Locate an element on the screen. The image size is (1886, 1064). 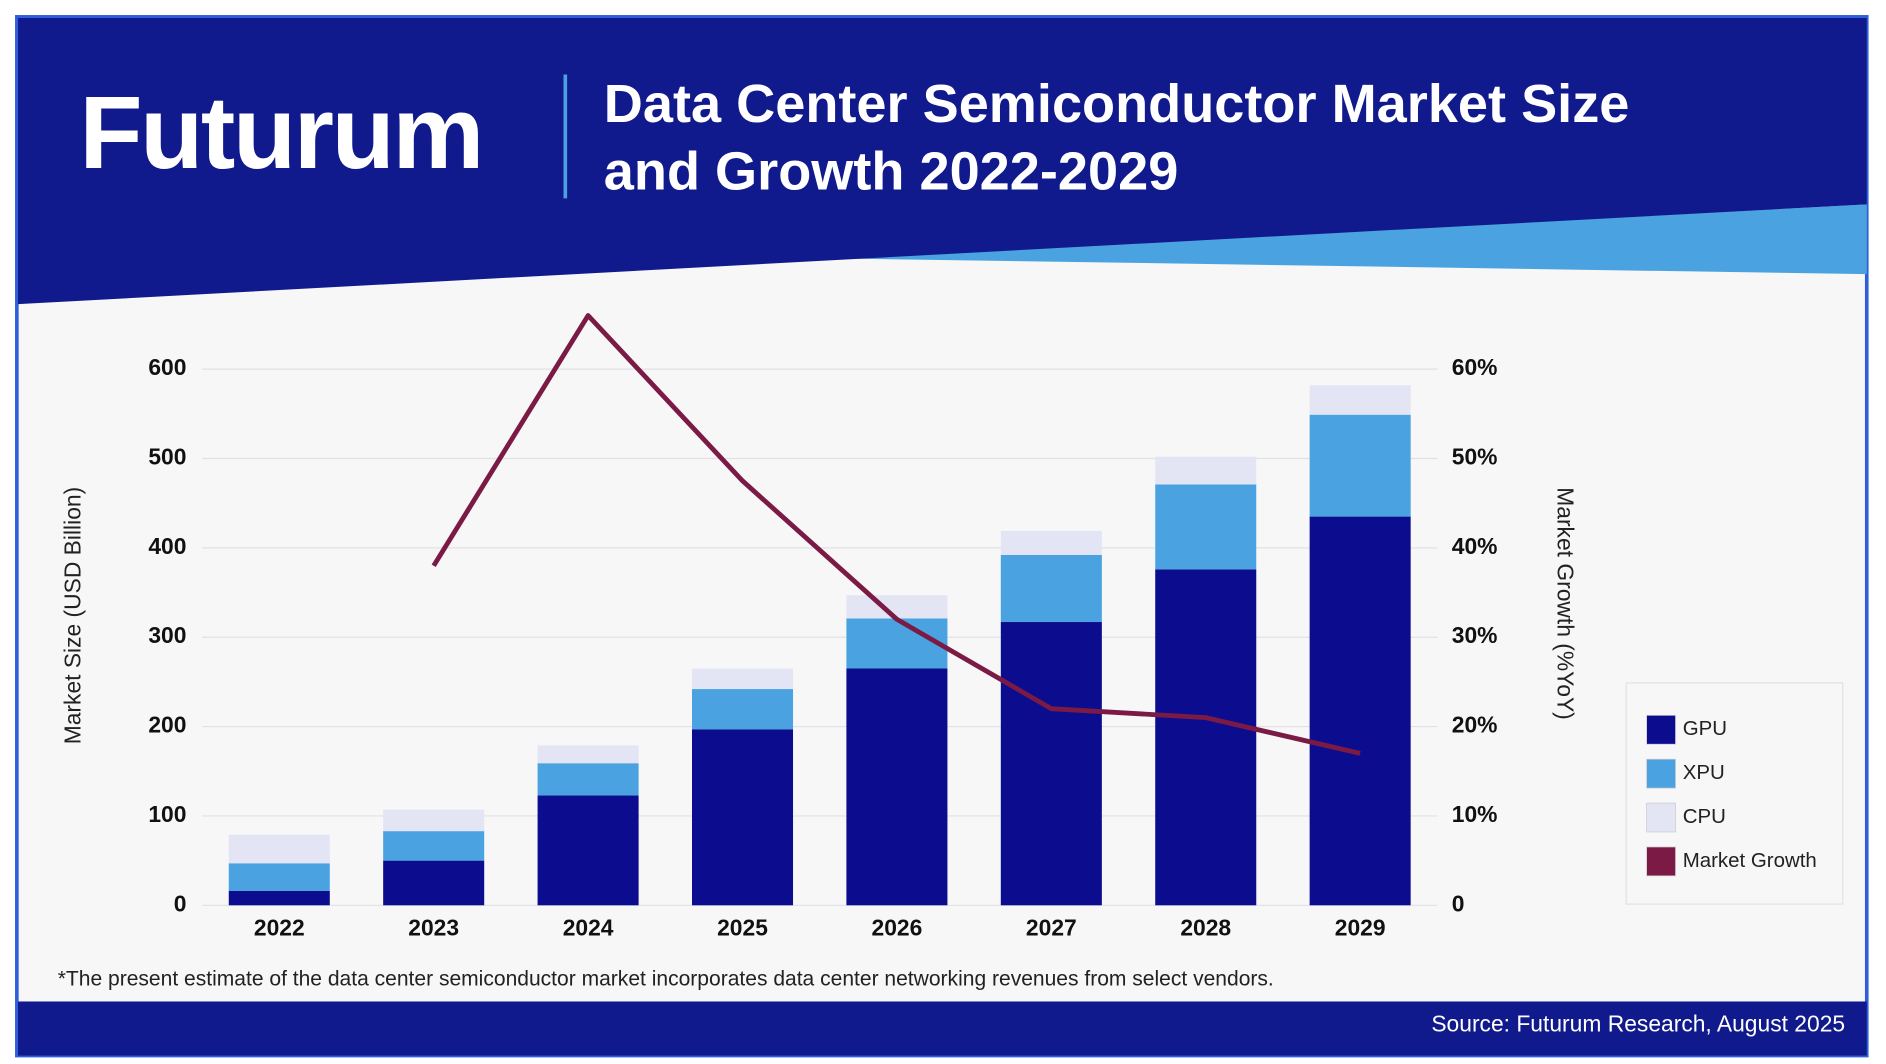
y2-tick-label: 20% is located at coordinates (1475, 725).